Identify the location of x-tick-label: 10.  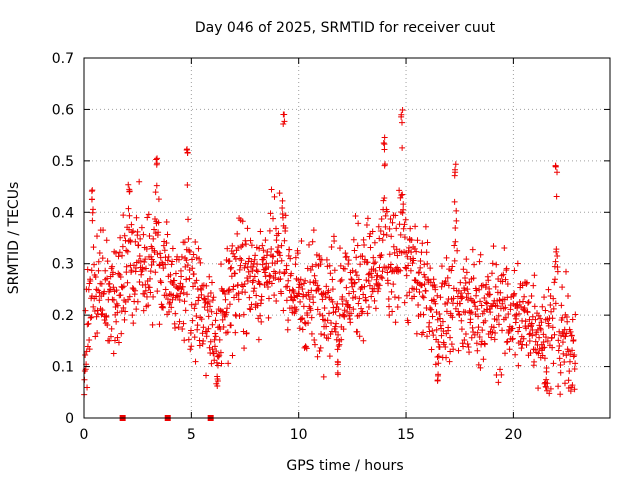
(299, 435).